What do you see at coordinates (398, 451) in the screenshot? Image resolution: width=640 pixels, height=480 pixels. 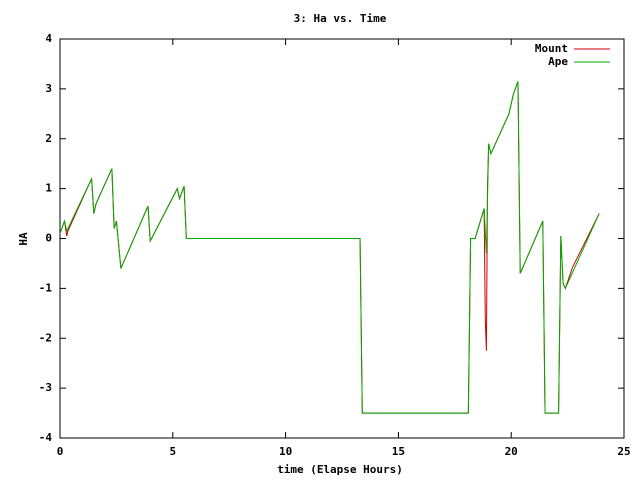 I see `x-tick-label: 15` at bounding box center [398, 451].